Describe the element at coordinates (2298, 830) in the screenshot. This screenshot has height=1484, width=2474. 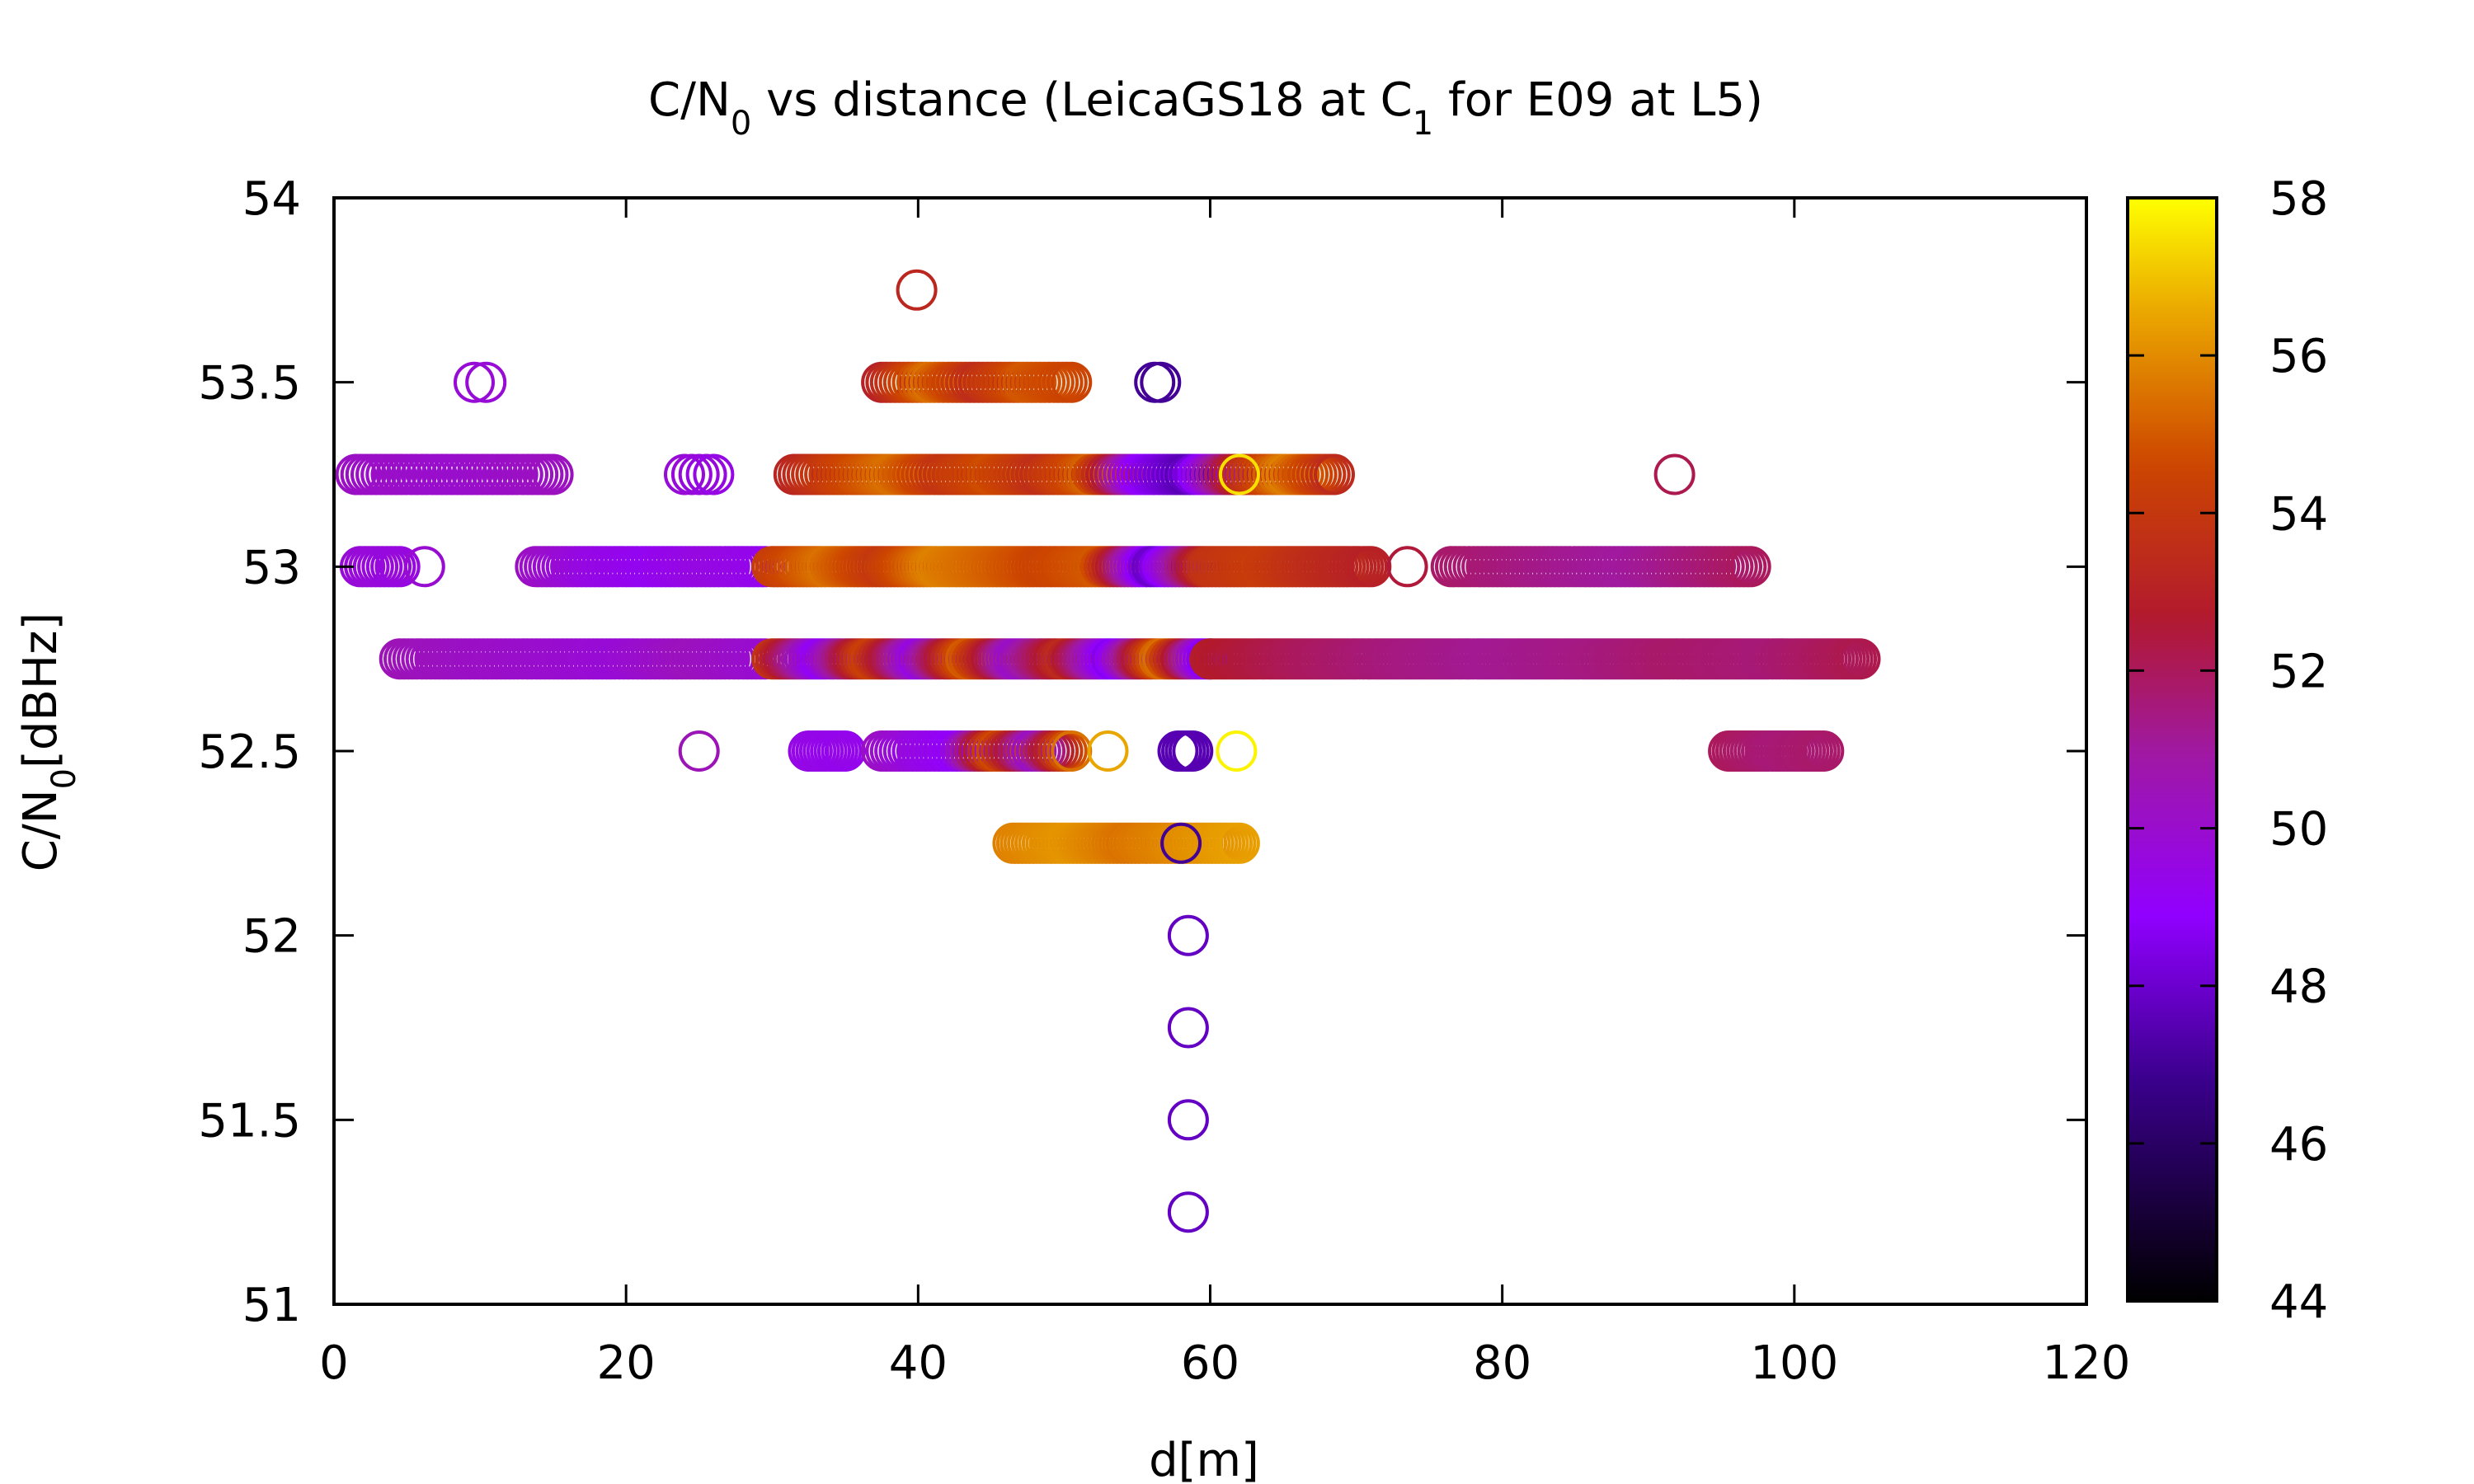
I see `colorbar-tick-label: 50` at that location.